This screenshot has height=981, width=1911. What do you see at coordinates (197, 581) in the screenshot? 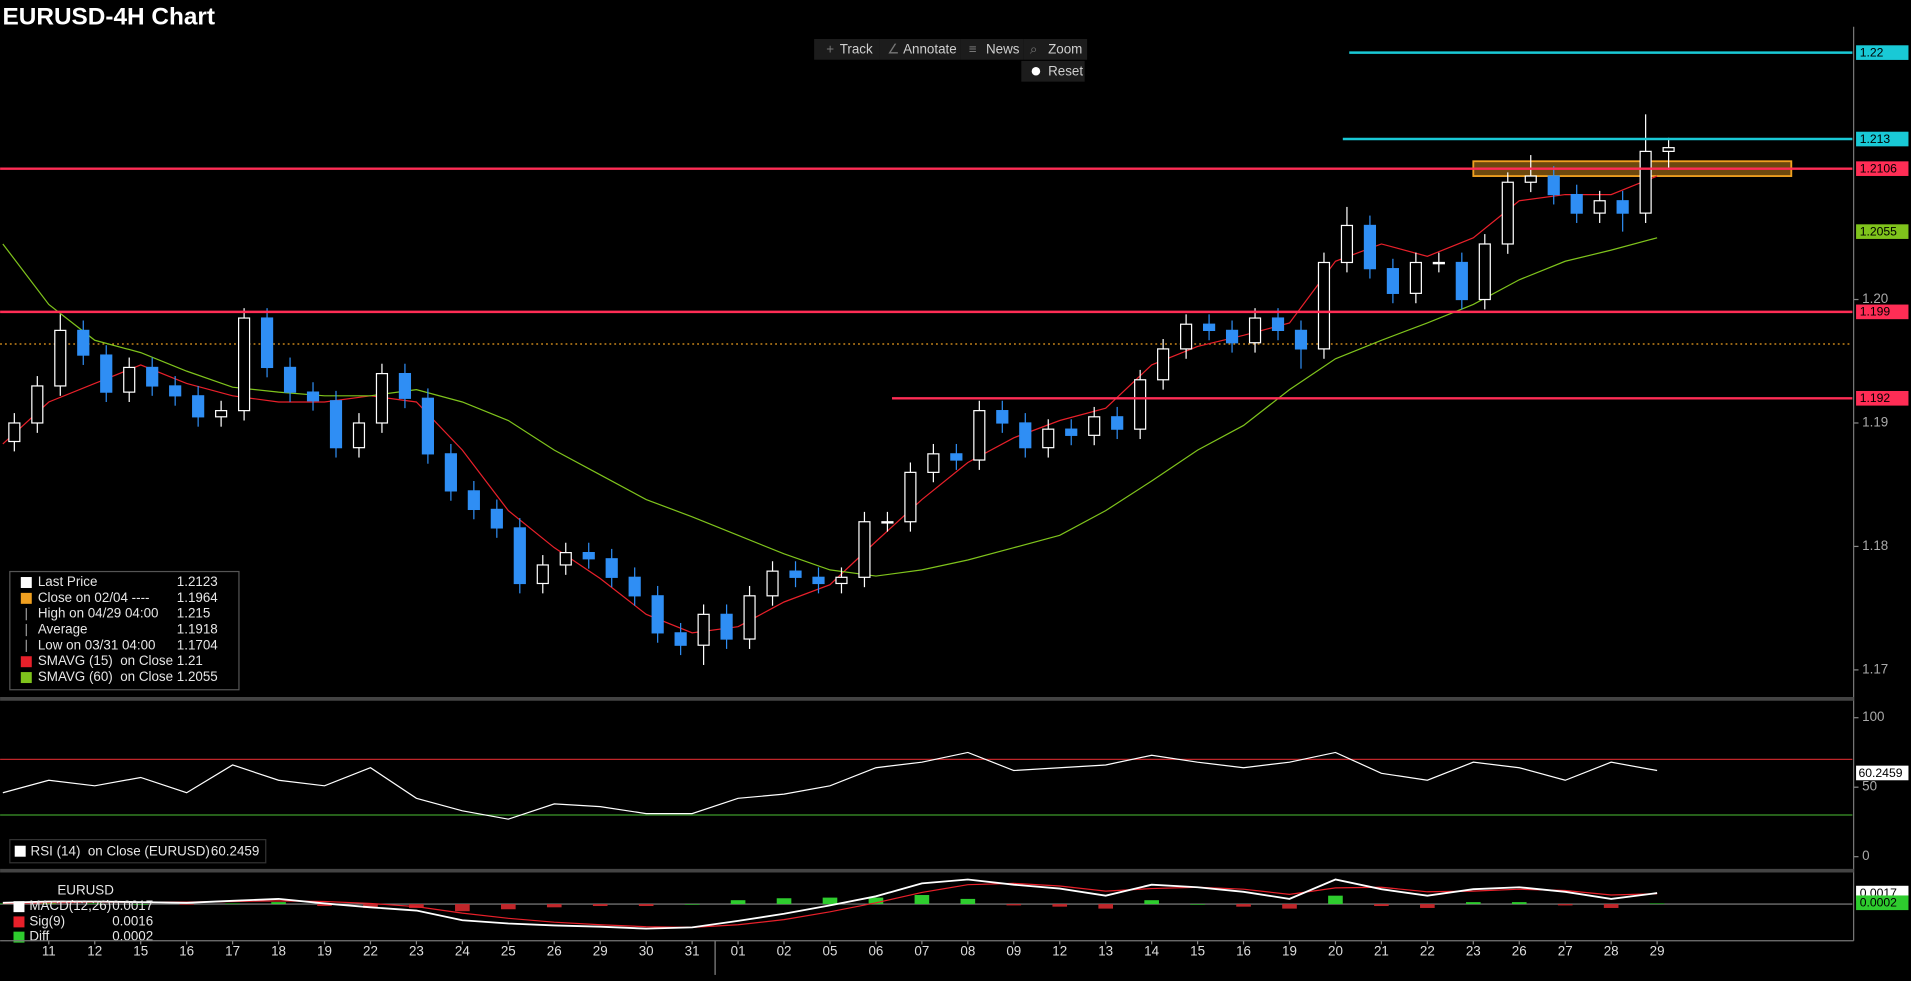
I see `legend-value: 1.2123` at bounding box center [197, 581].